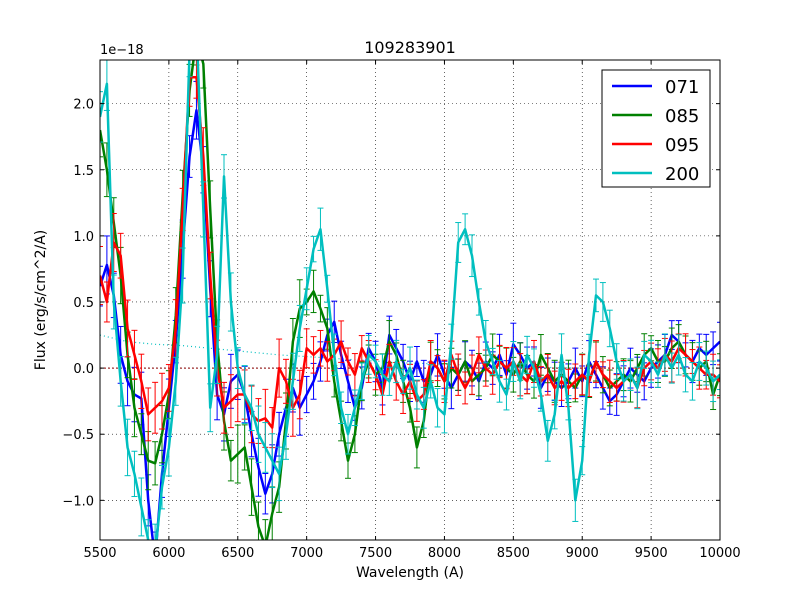  What do you see at coordinates (444, 553) in the screenshot?
I see `x-tick-label: 8000` at bounding box center [444, 553].